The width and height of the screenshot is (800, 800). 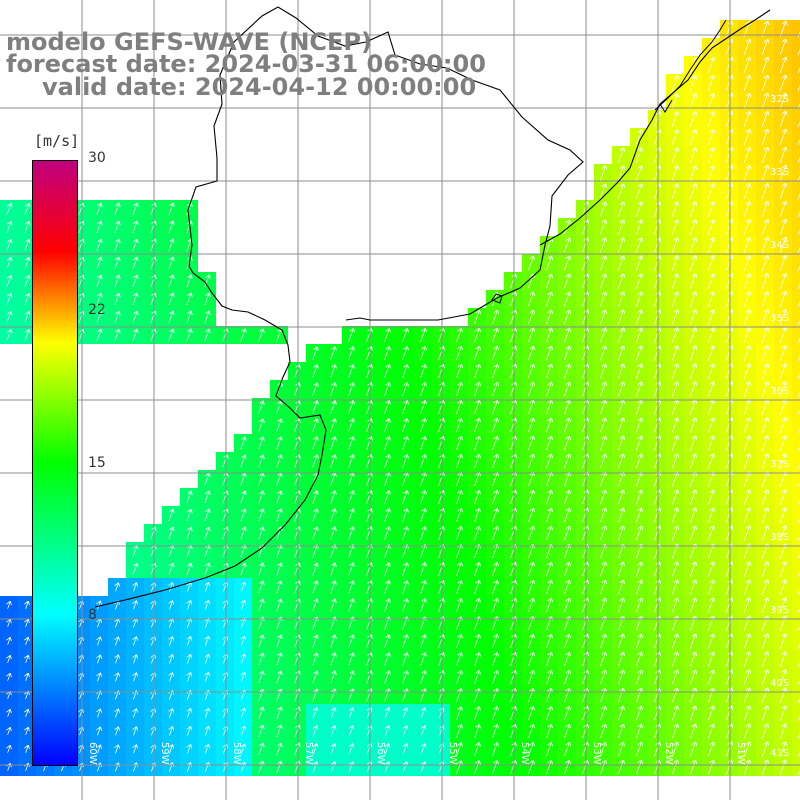 What do you see at coordinates (690, 66) in the screenshot?
I see `lagoon-outline` at bounding box center [690, 66].